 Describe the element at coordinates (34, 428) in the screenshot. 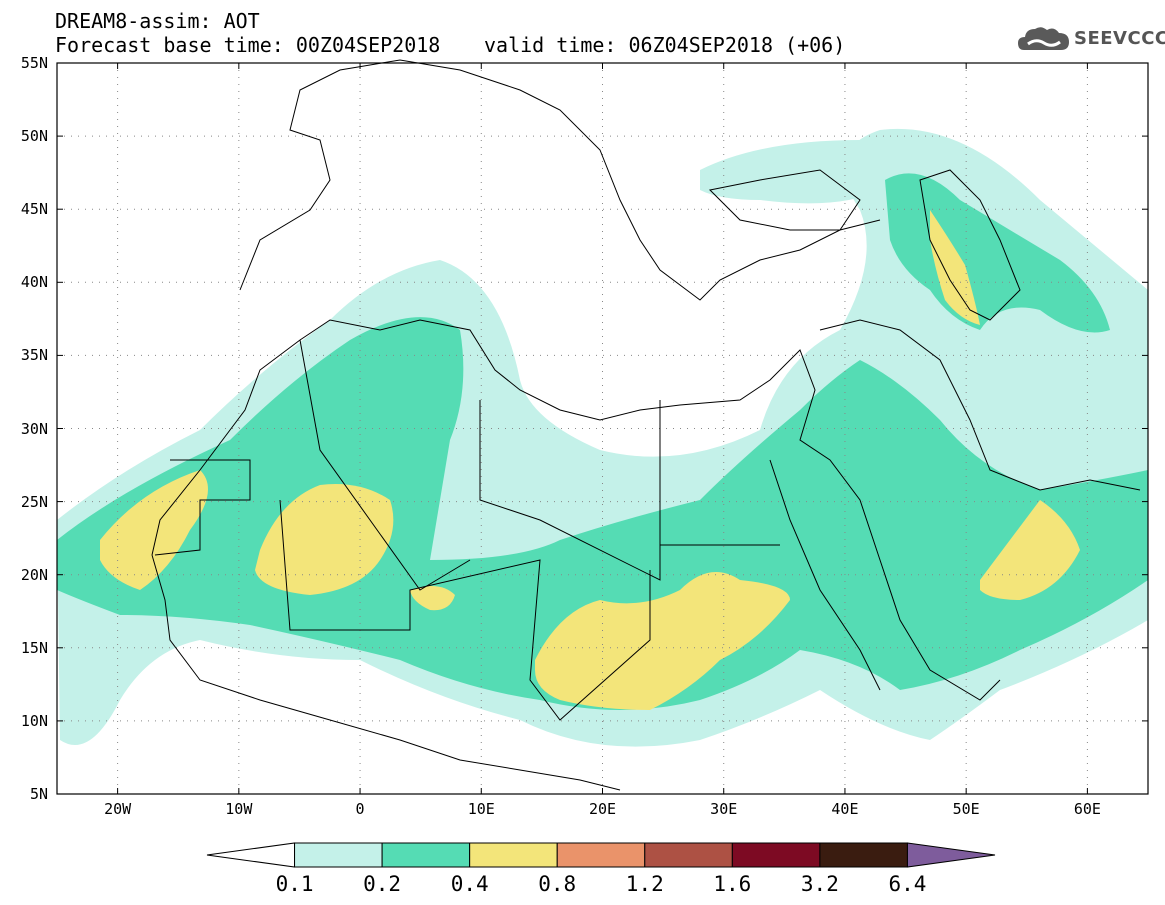

I see `lat-label: 30N` at that location.